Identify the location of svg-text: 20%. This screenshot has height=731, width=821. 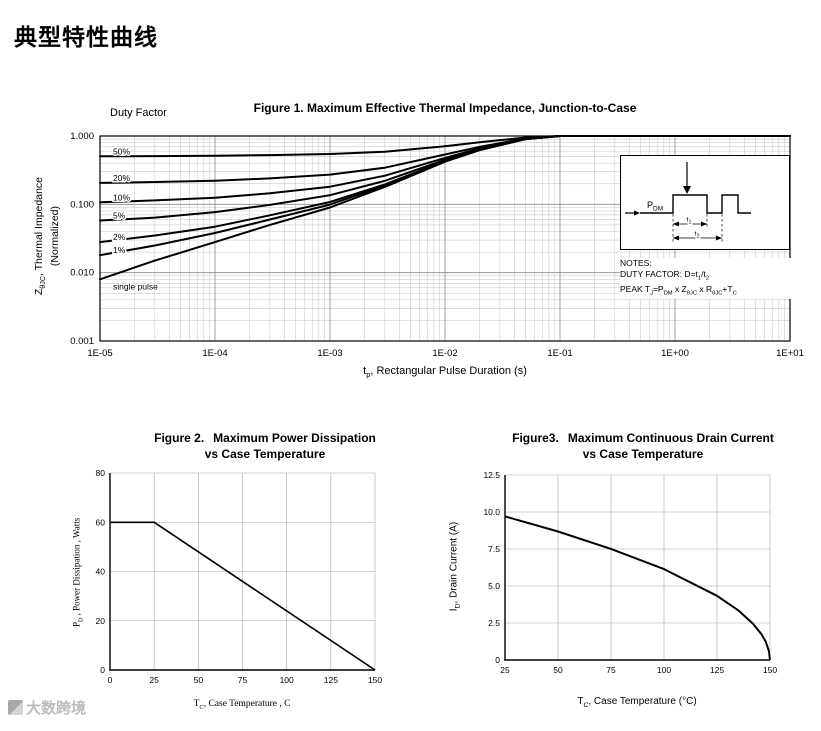
(121, 178).